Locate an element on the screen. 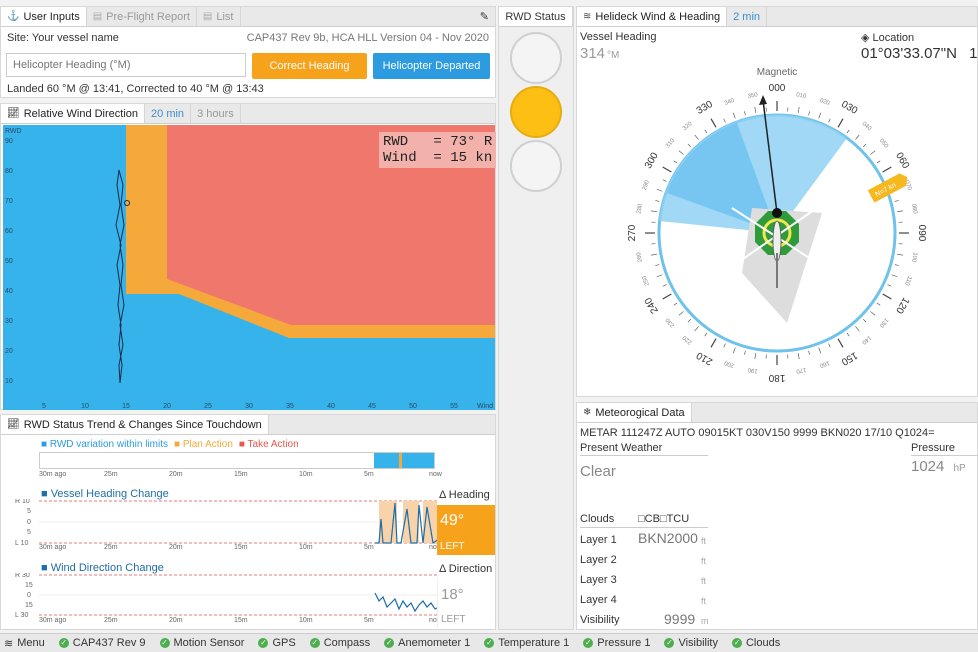  tab-pre-flight-report: ▤ Pre-Flight Report is located at coordinates (142, 16).